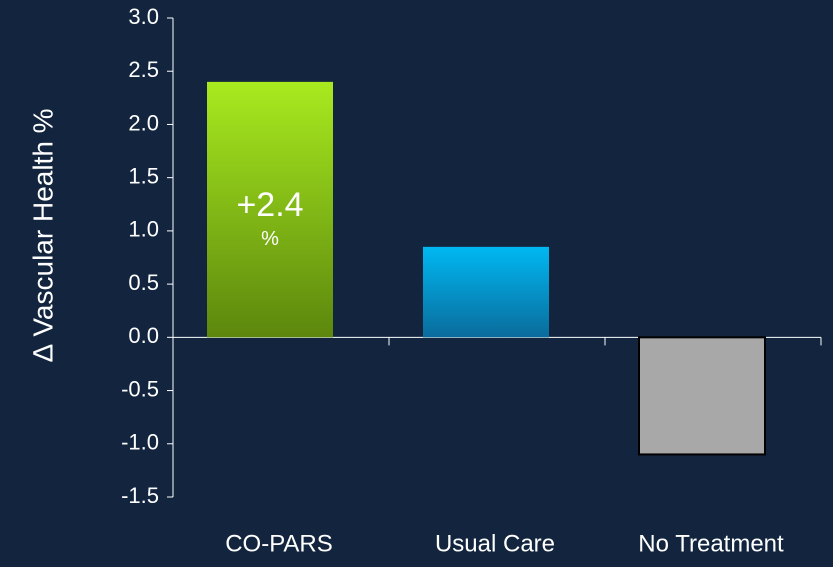 This screenshot has height=567, width=833. I want to click on value-label: +2.4 %, so click(270, 218).